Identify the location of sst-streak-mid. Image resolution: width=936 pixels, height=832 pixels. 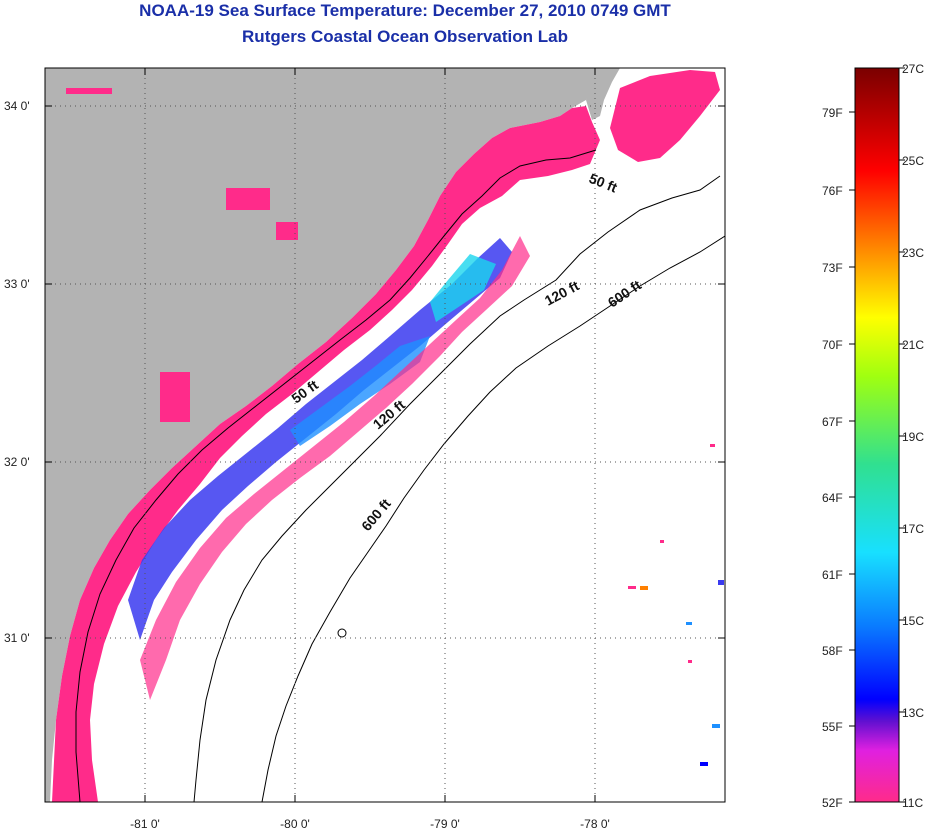
(360, 391).